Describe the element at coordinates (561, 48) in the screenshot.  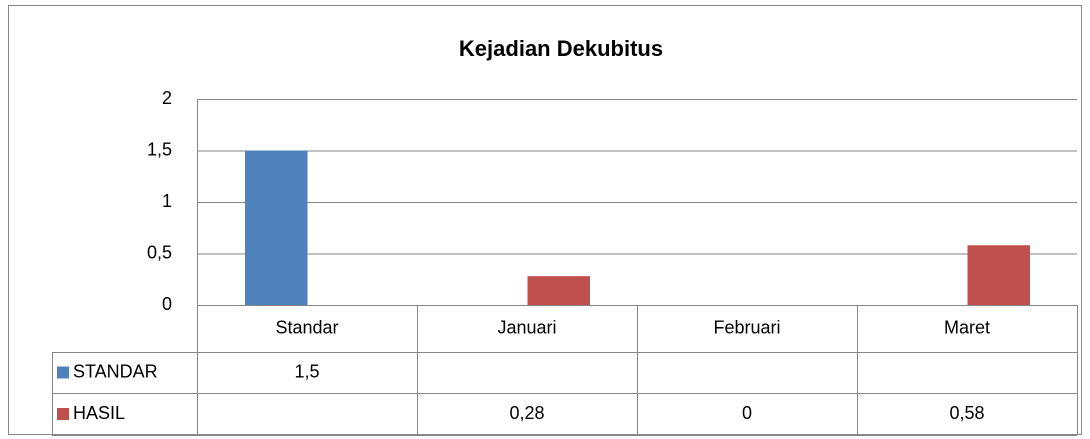
I see `chart-title: Kejadian Dekubitus` at that location.